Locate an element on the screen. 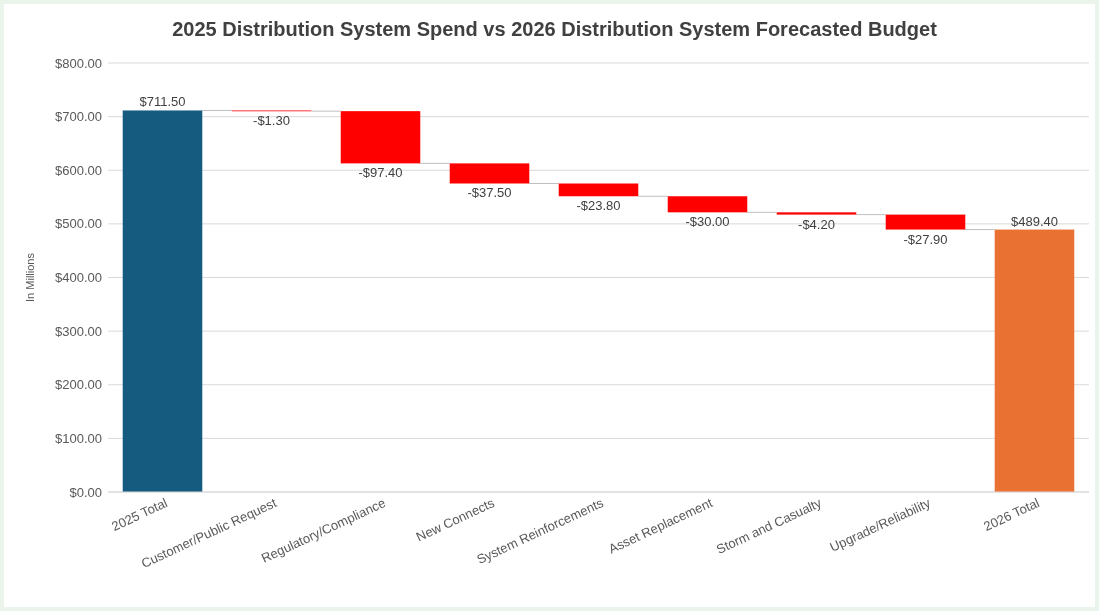 This screenshot has height=611, width=1099. y-tick-label: $400.00 is located at coordinates (78, 277).